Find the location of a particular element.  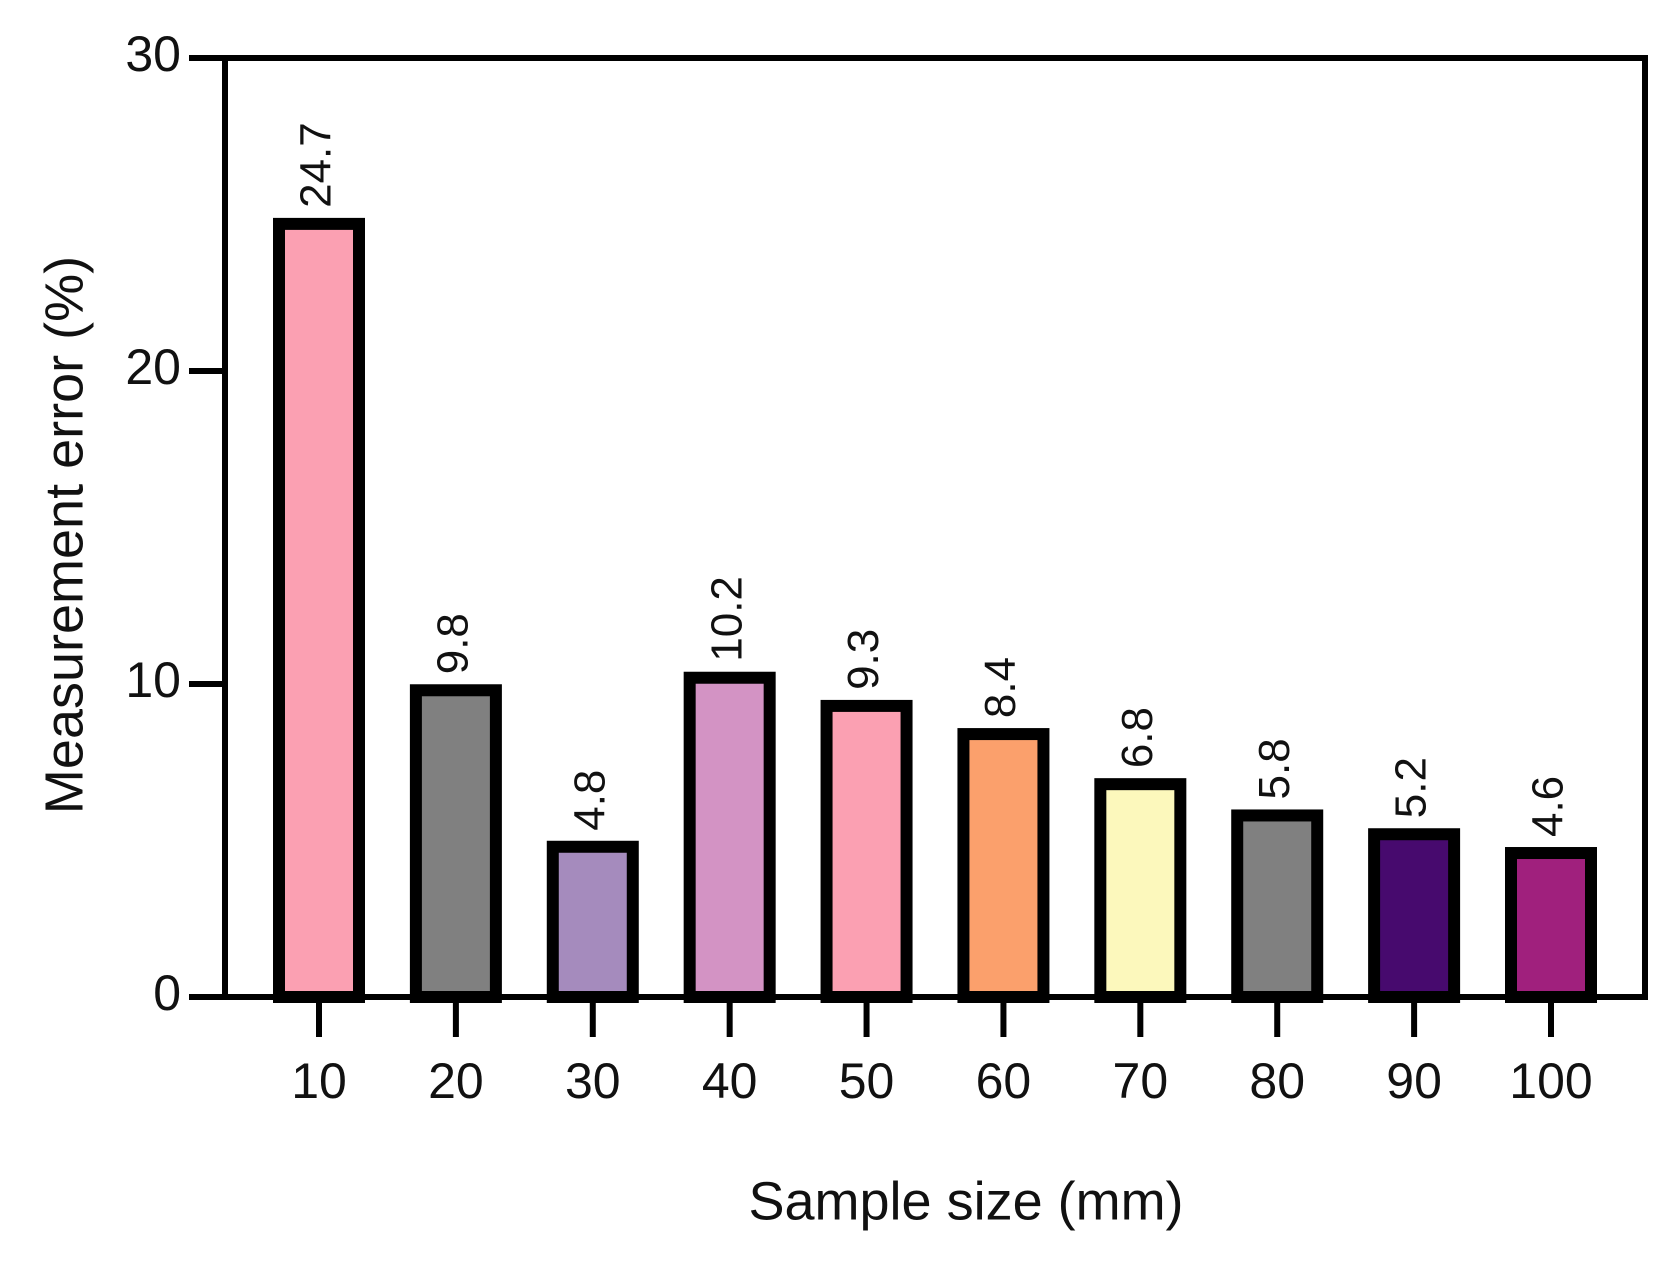

x-tick-label: 90 is located at coordinates (1414, 1081).